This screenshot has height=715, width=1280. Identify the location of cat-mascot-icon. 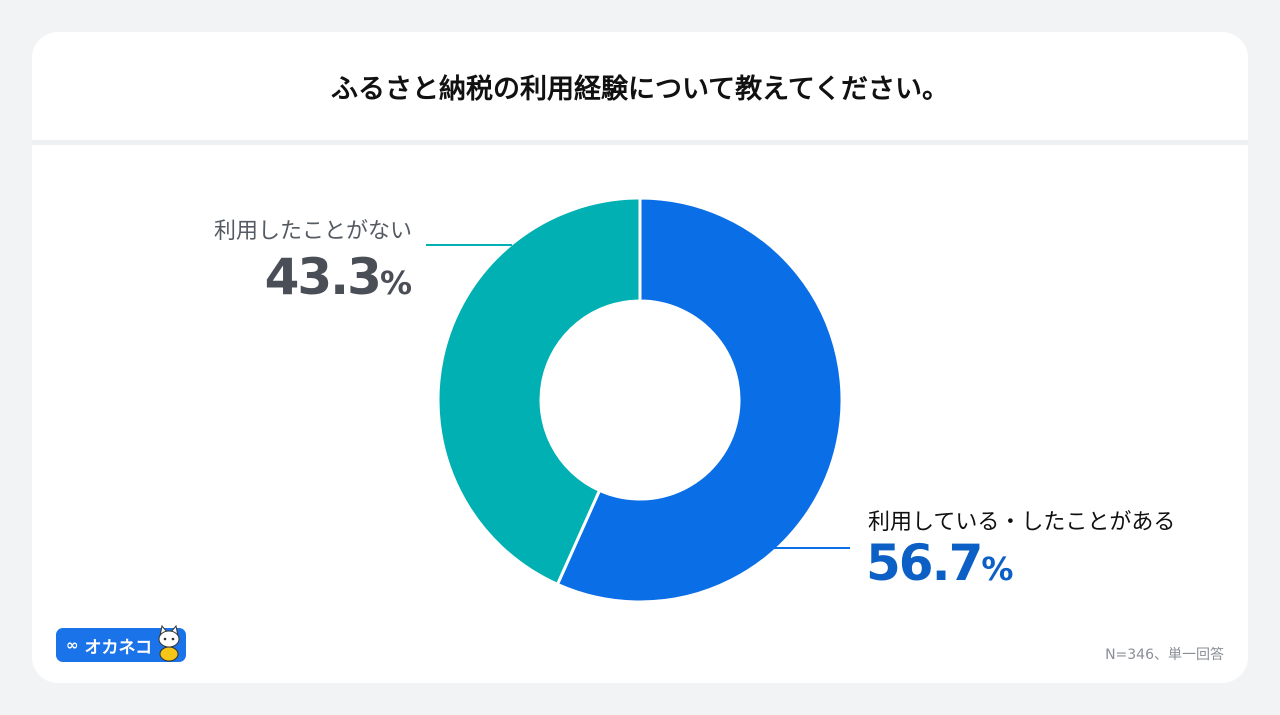
(169, 643).